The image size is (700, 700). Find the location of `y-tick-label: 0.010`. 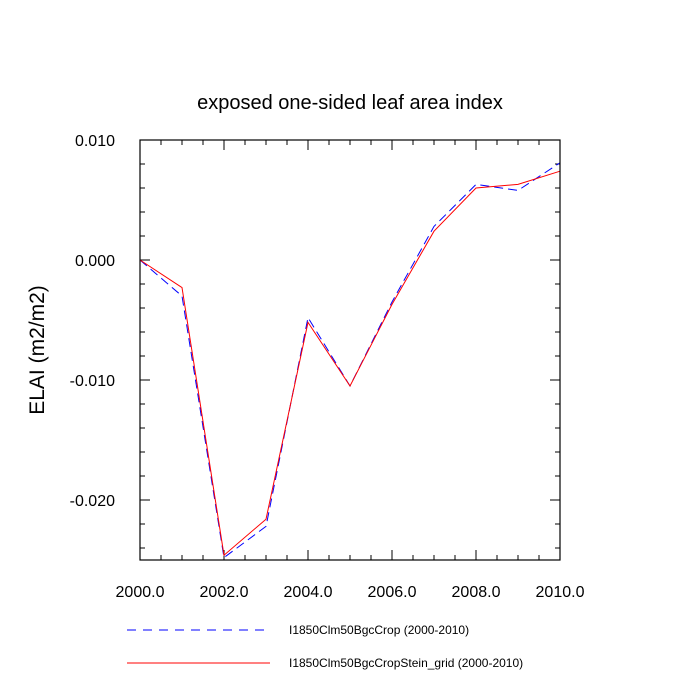

y-tick-label: 0.010 is located at coordinates (95, 141).